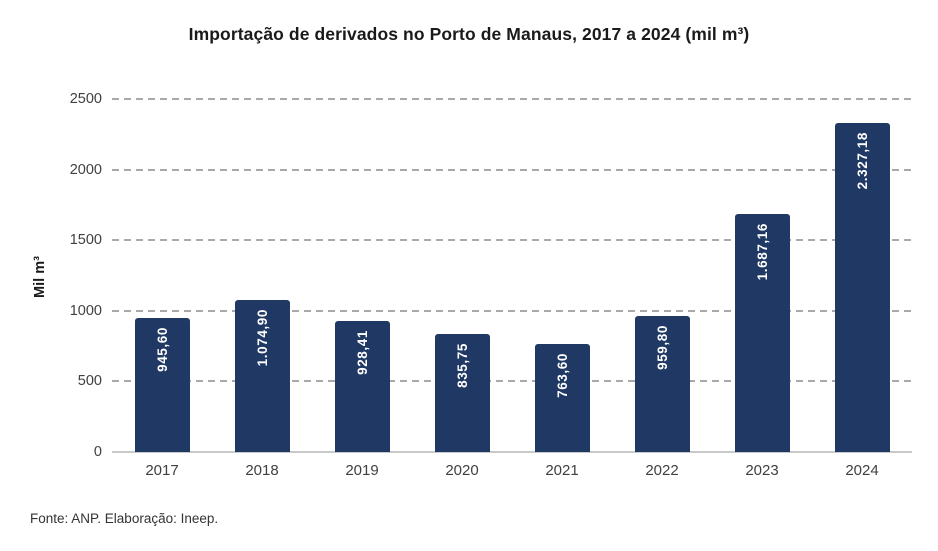 This screenshot has height=551, width=938. Describe the element at coordinates (462, 470) in the screenshot. I see `x-tick-label: 2020` at that location.